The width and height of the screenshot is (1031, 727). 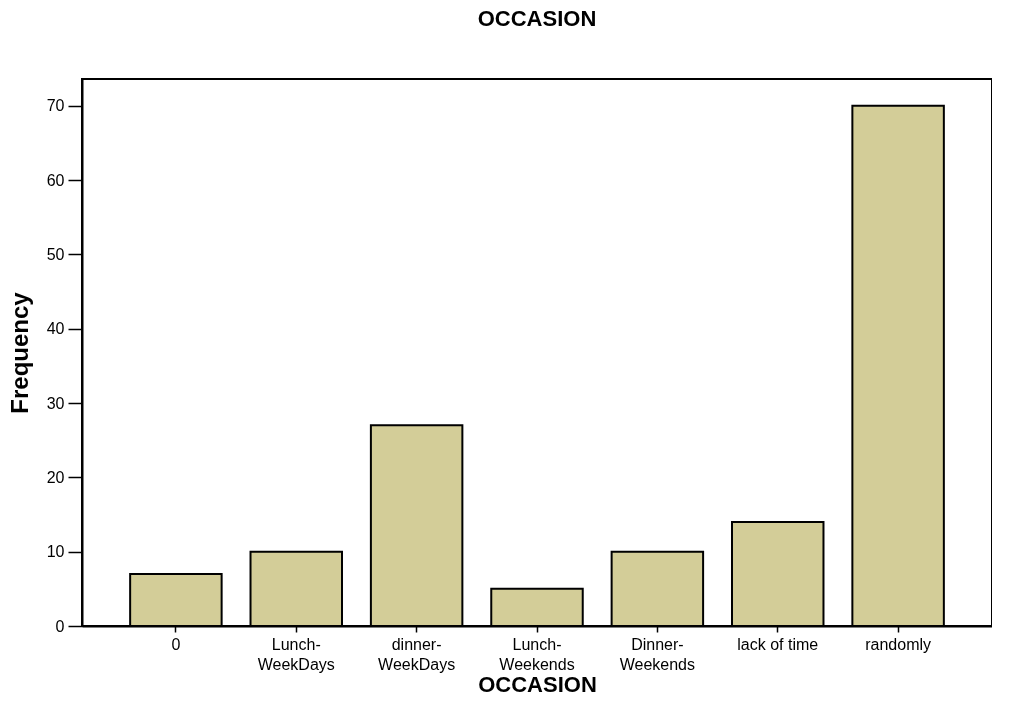 I want to click on x-axis-title: OCCASION, so click(x=537, y=684).